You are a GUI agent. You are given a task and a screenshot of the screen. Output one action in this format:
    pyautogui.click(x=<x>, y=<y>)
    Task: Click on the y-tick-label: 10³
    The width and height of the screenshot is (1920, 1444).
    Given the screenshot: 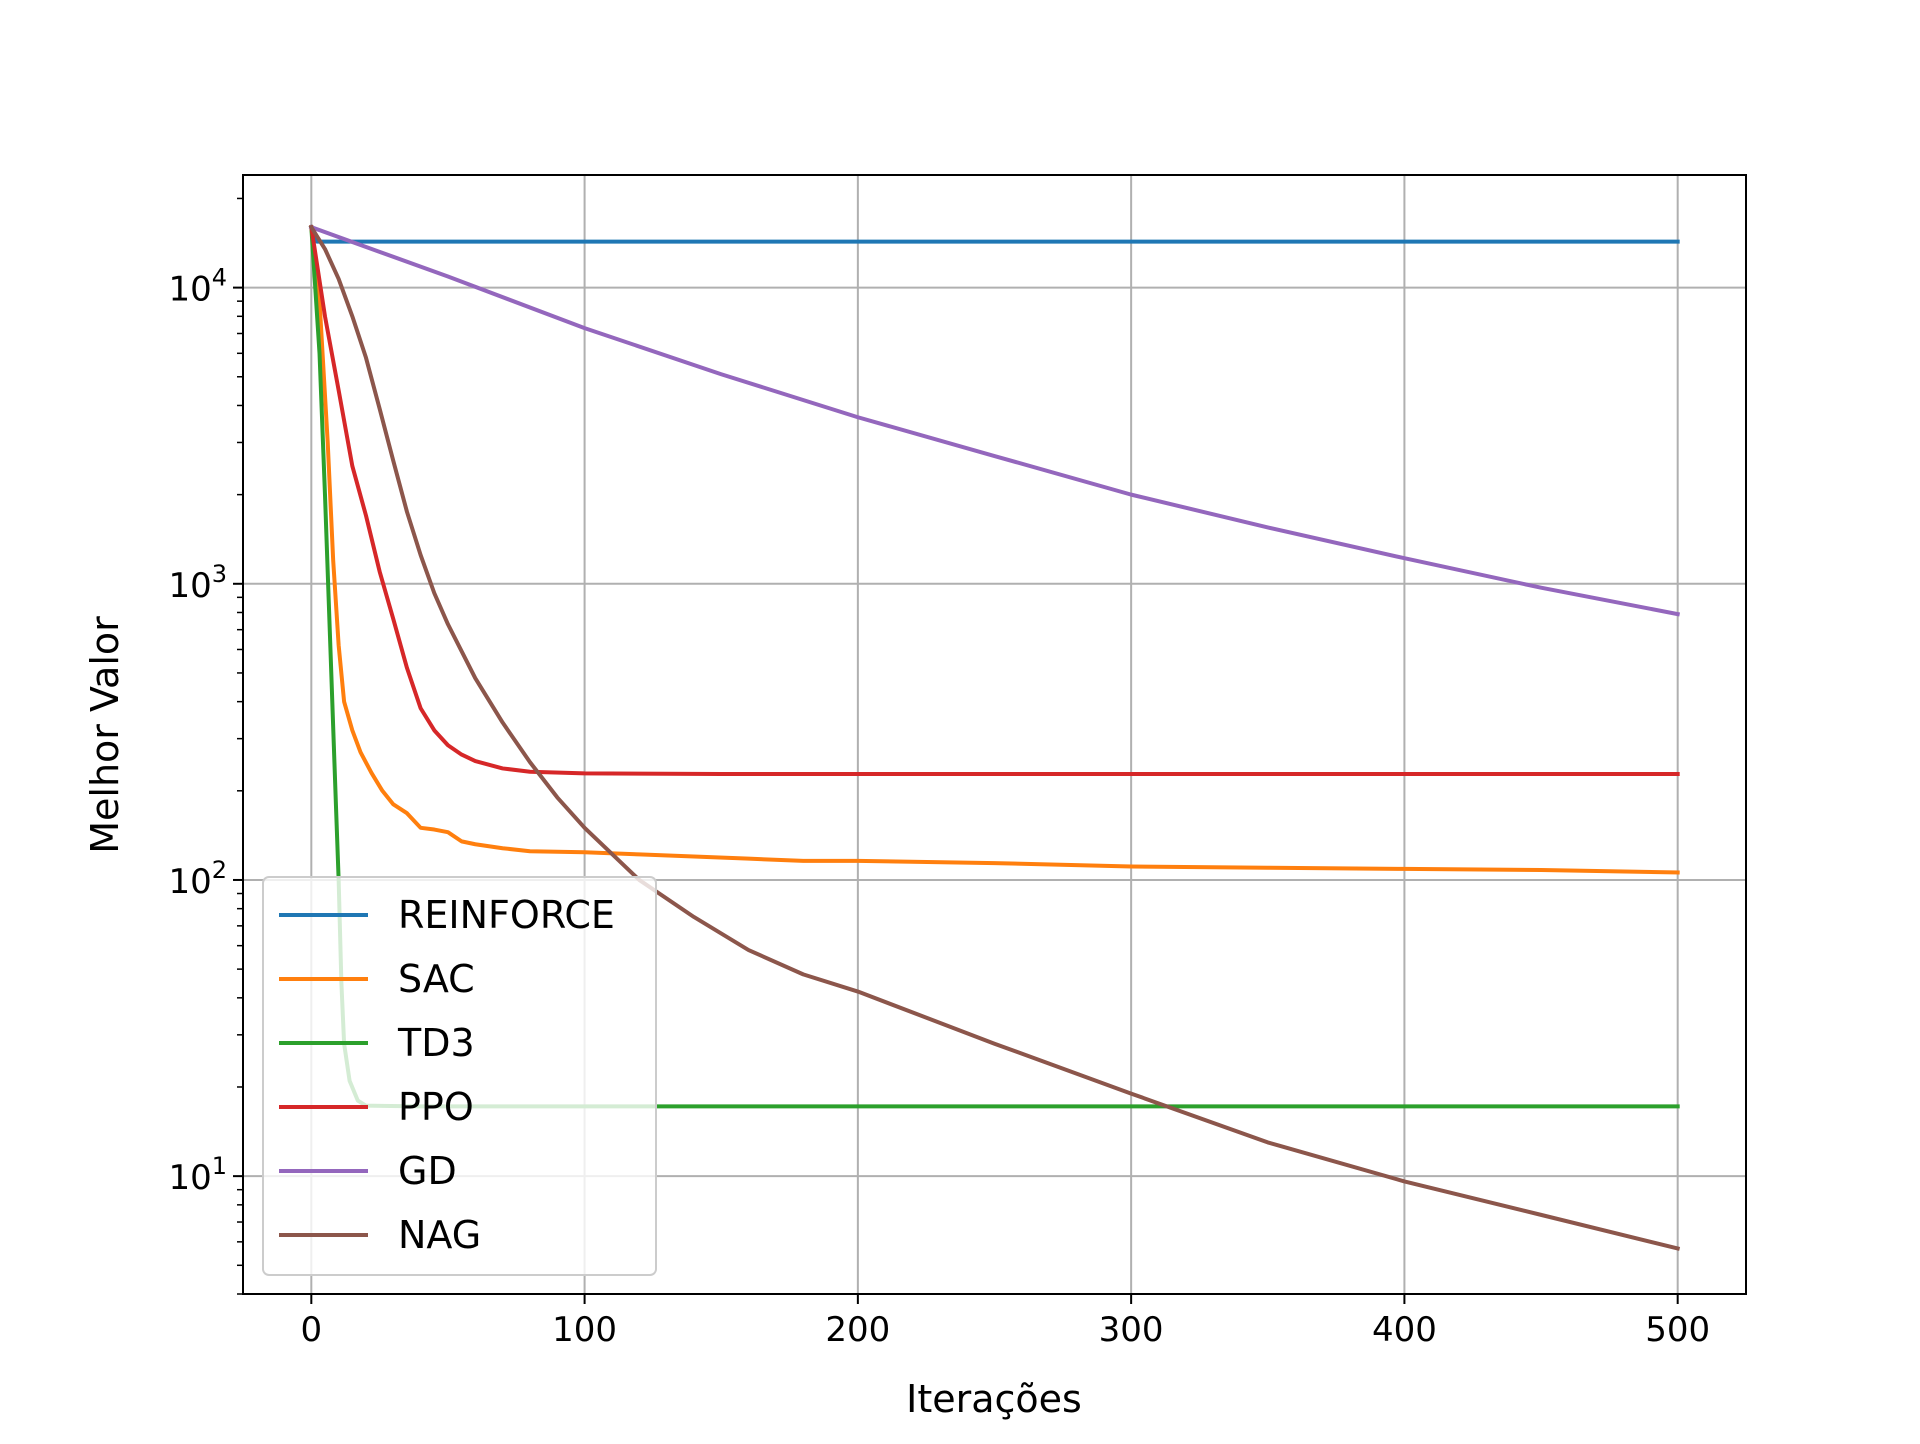 What is the action you would take?
    pyautogui.click(x=197, y=583)
    